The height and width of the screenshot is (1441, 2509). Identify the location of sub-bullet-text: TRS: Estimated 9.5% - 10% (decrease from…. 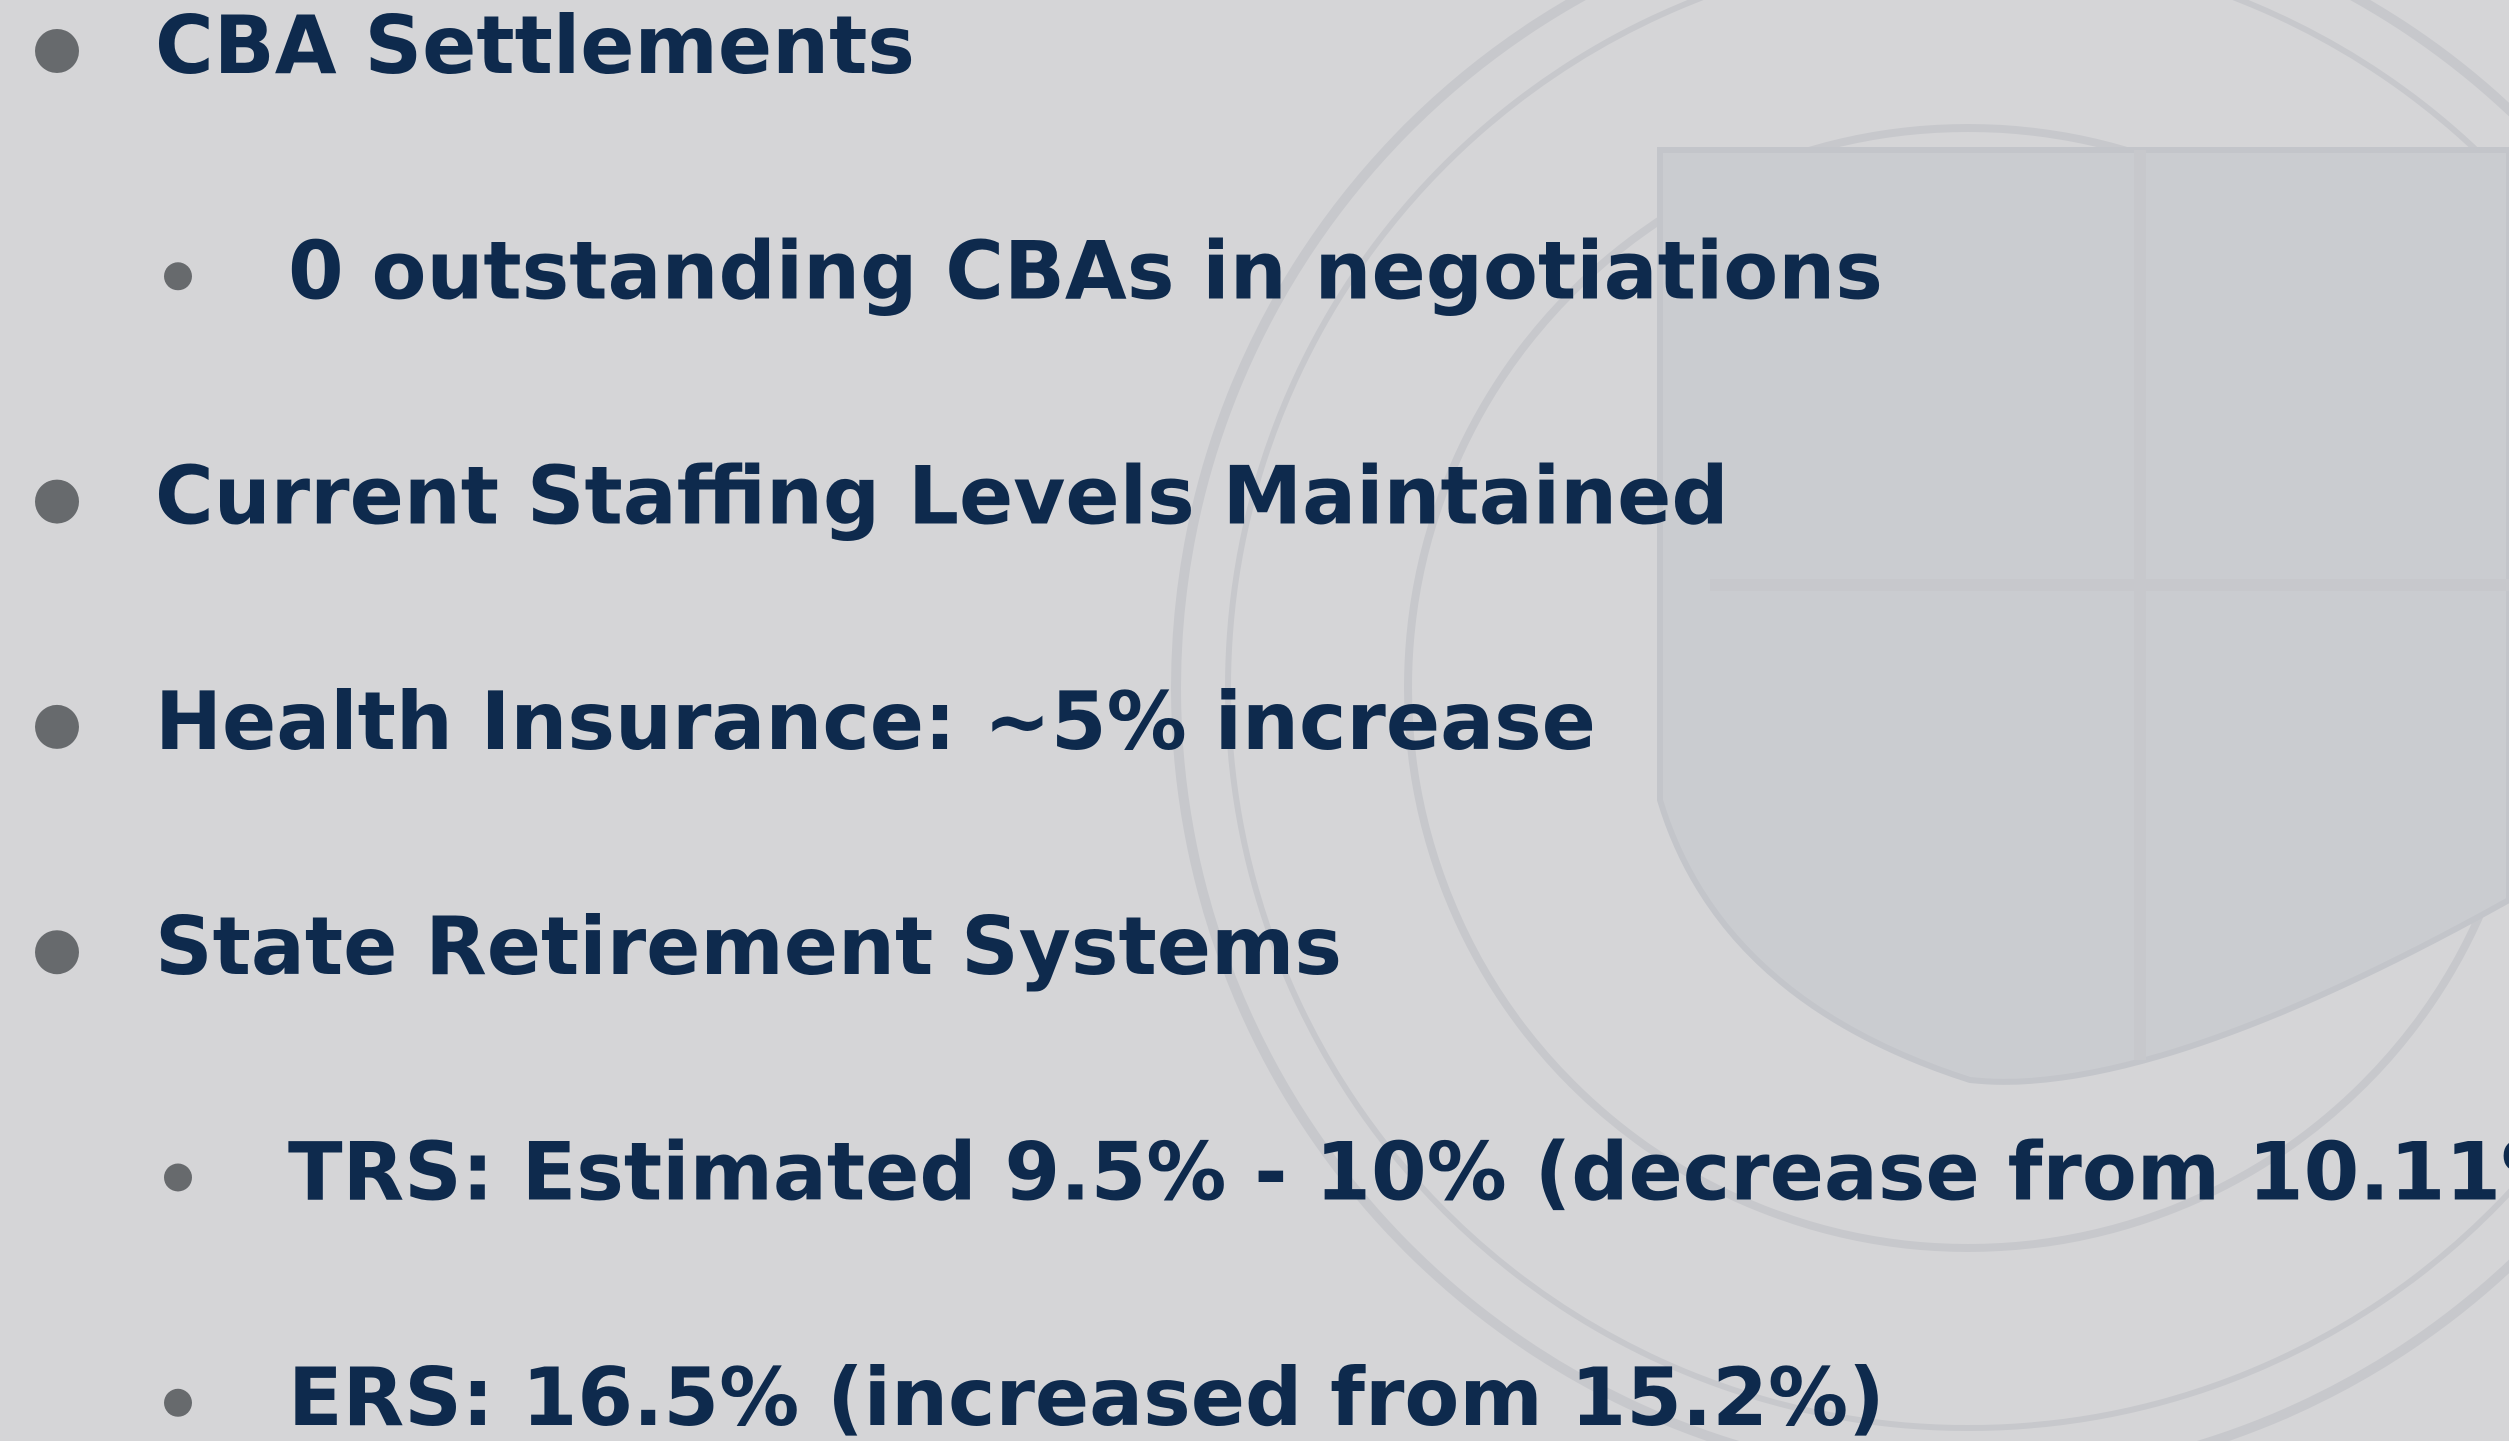
(1398, 1171).